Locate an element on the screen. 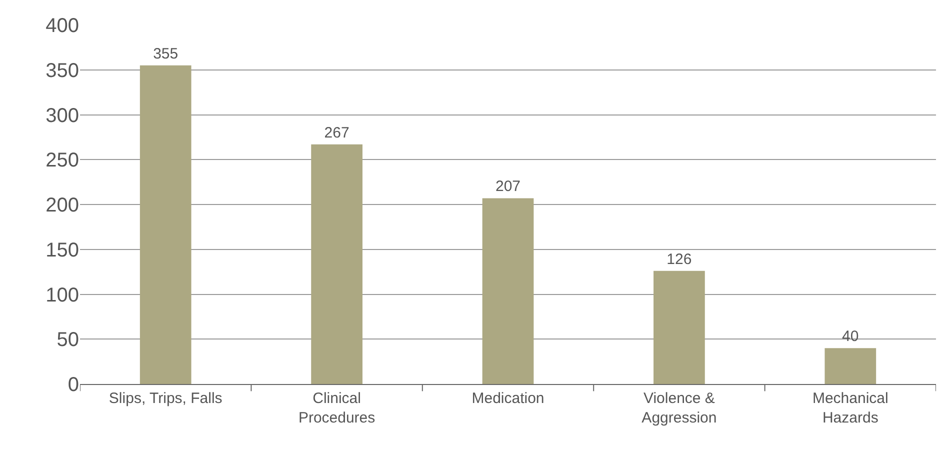 This screenshot has width=946, height=454. data-label: 267 is located at coordinates (337, 133).